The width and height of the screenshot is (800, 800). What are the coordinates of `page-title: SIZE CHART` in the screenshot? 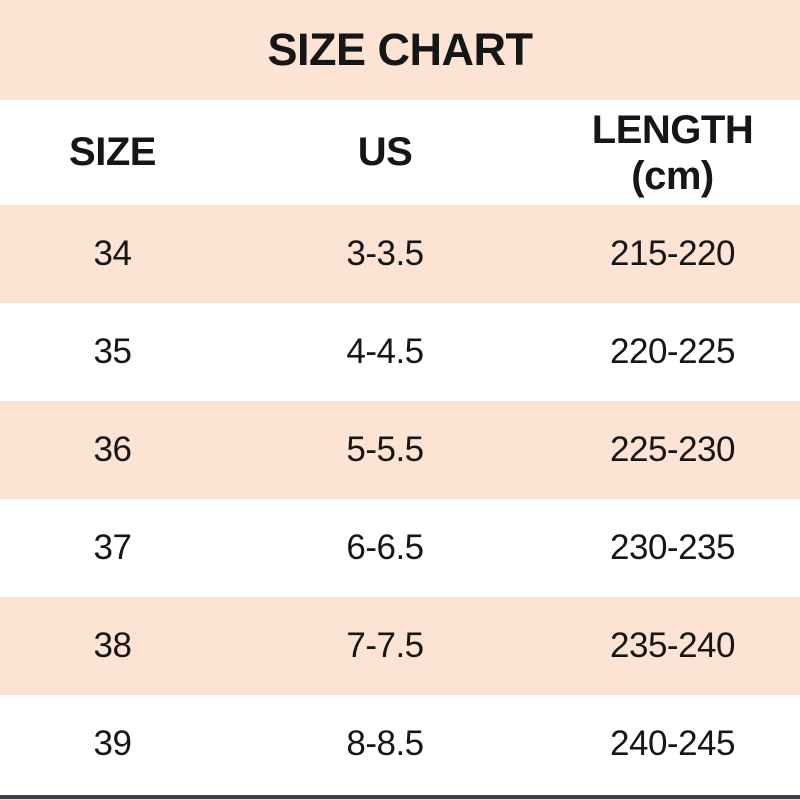 It's located at (400, 49).